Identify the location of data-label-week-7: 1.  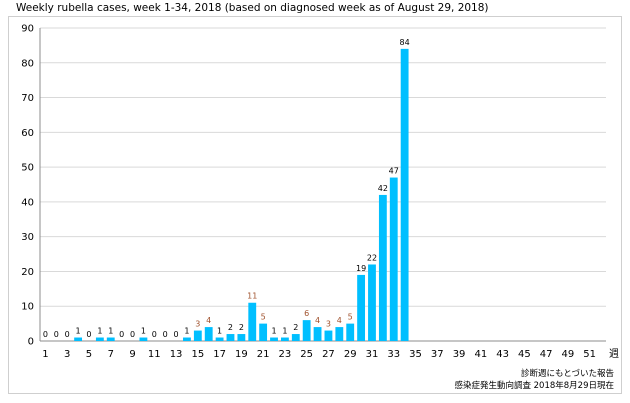
(110, 331).